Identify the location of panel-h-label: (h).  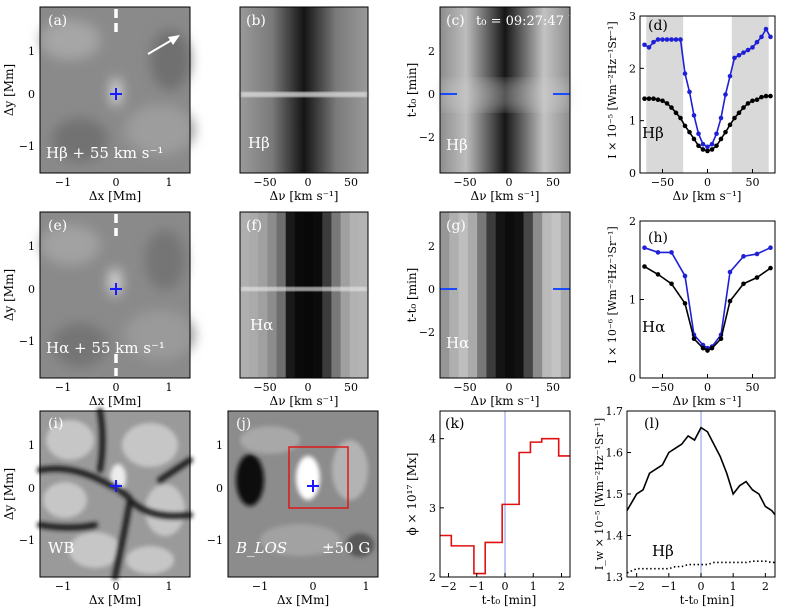
(658, 238).